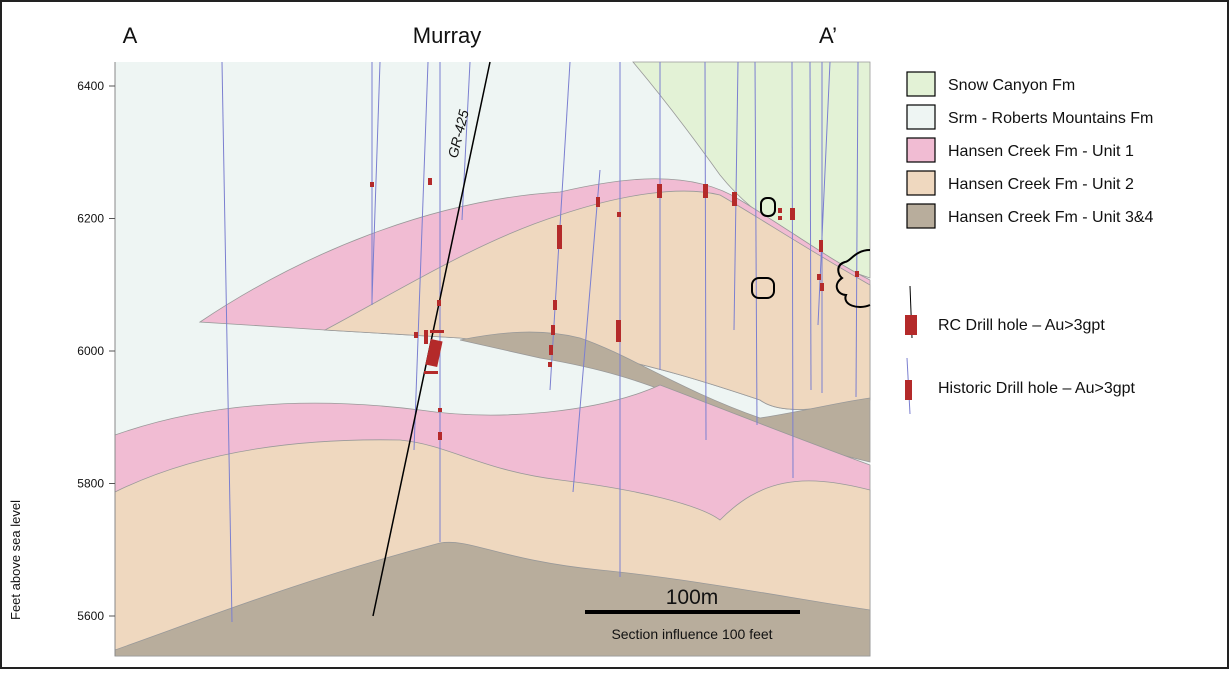  Describe the element at coordinates (130, 35) in the screenshot. I see `end-label: A` at that location.